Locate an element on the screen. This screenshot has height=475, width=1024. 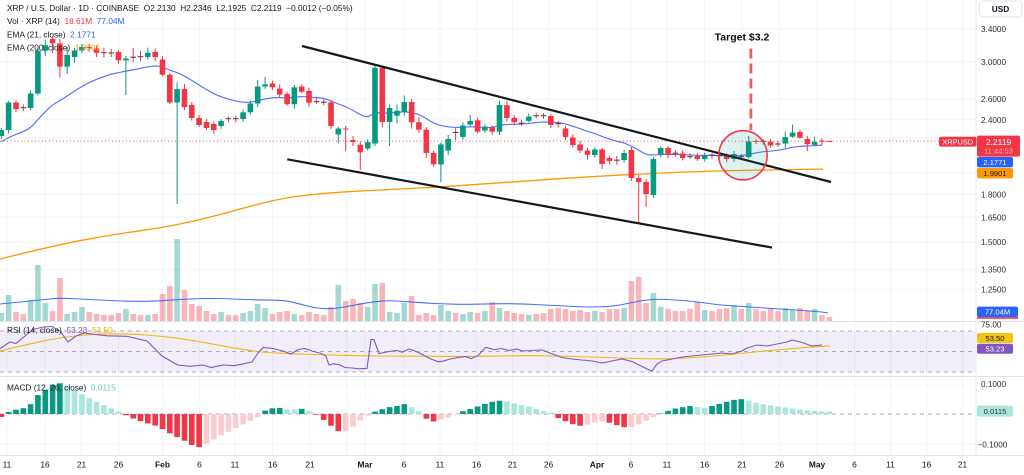
svg-text: 0.0115 is located at coordinates (995, 411).